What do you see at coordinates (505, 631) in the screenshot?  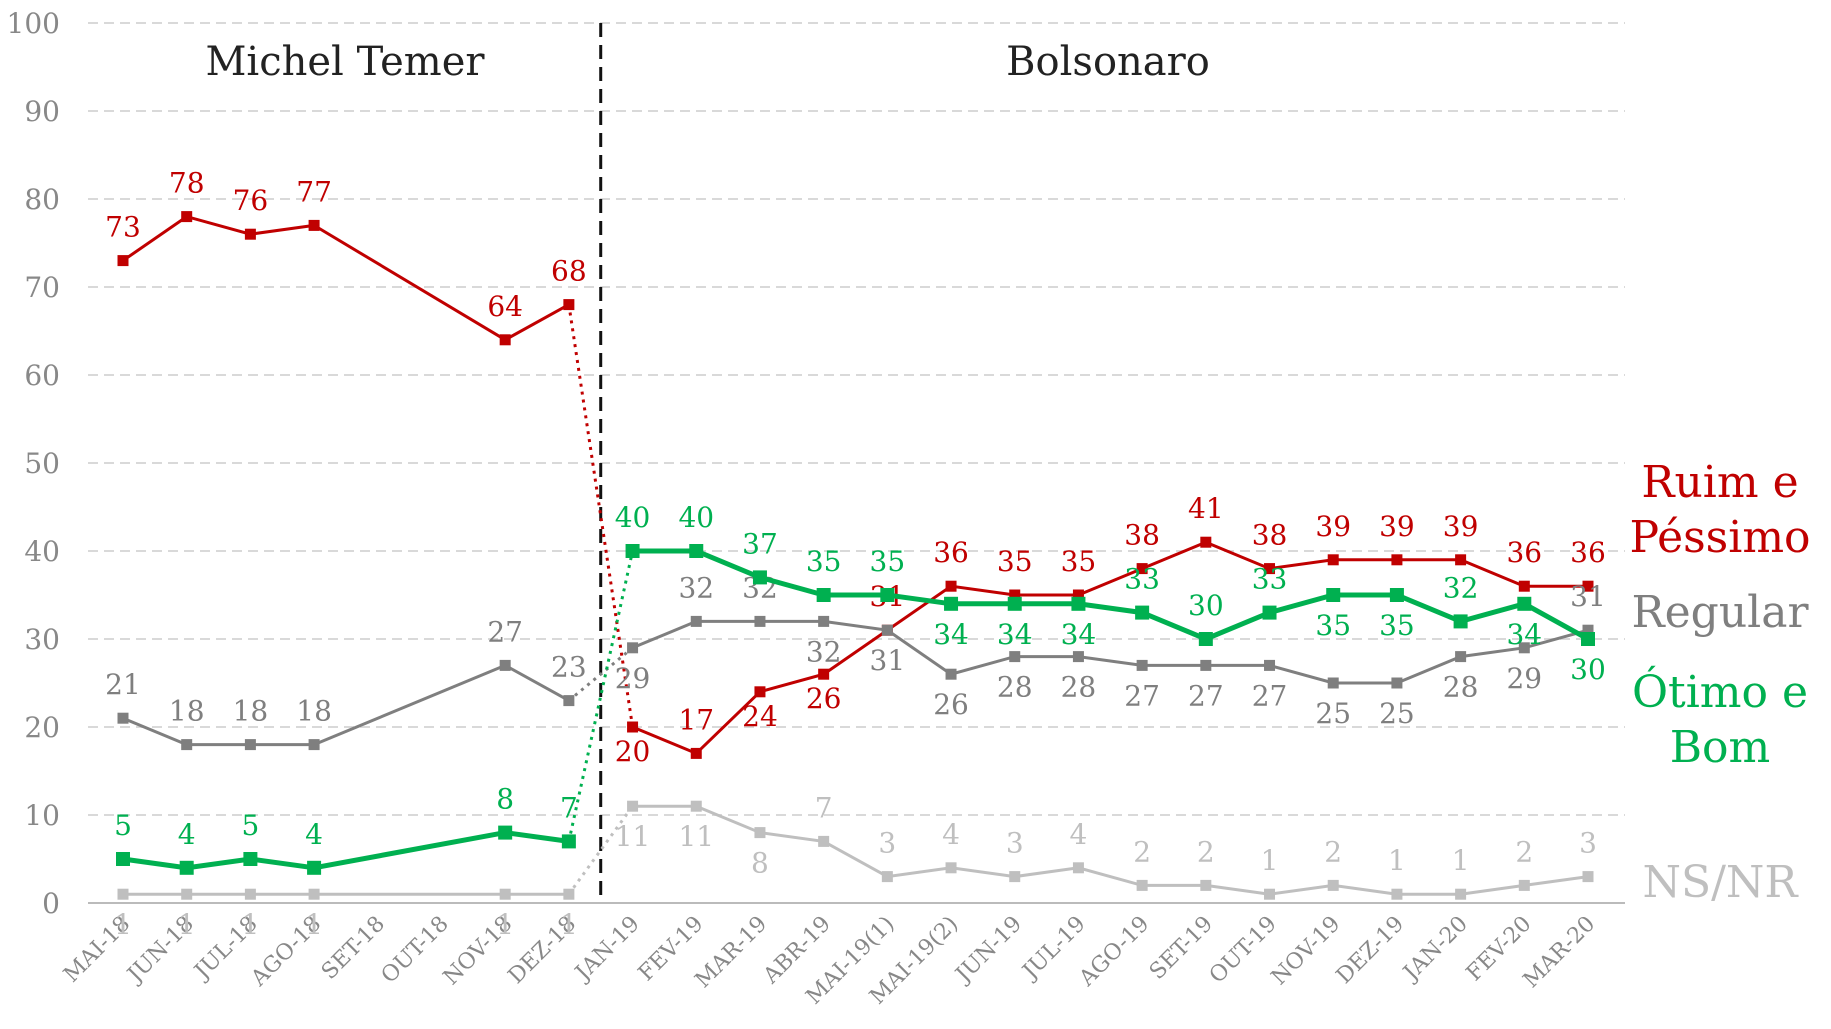 I see `data-label: 27` at bounding box center [505, 631].